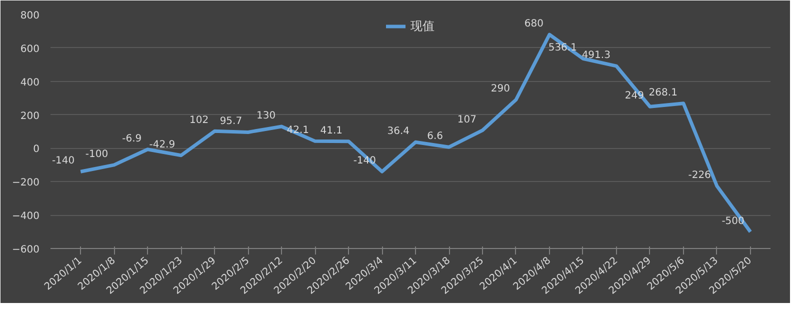  What do you see at coordinates (26, 216) in the screenshot?
I see `y-tick-label: −400` at bounding box center [26, 216].